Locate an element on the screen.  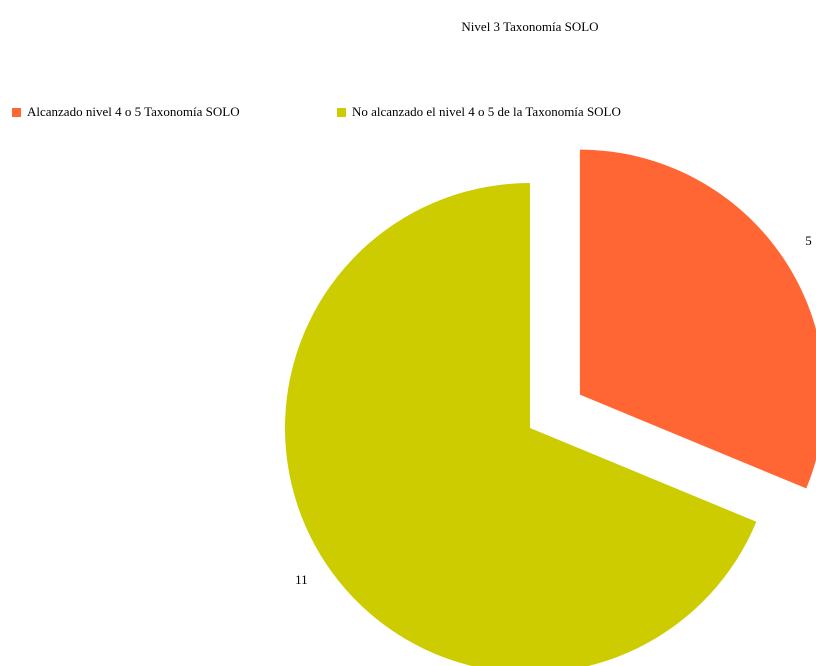
data-label: 11 is located at coordinates (301, 579).